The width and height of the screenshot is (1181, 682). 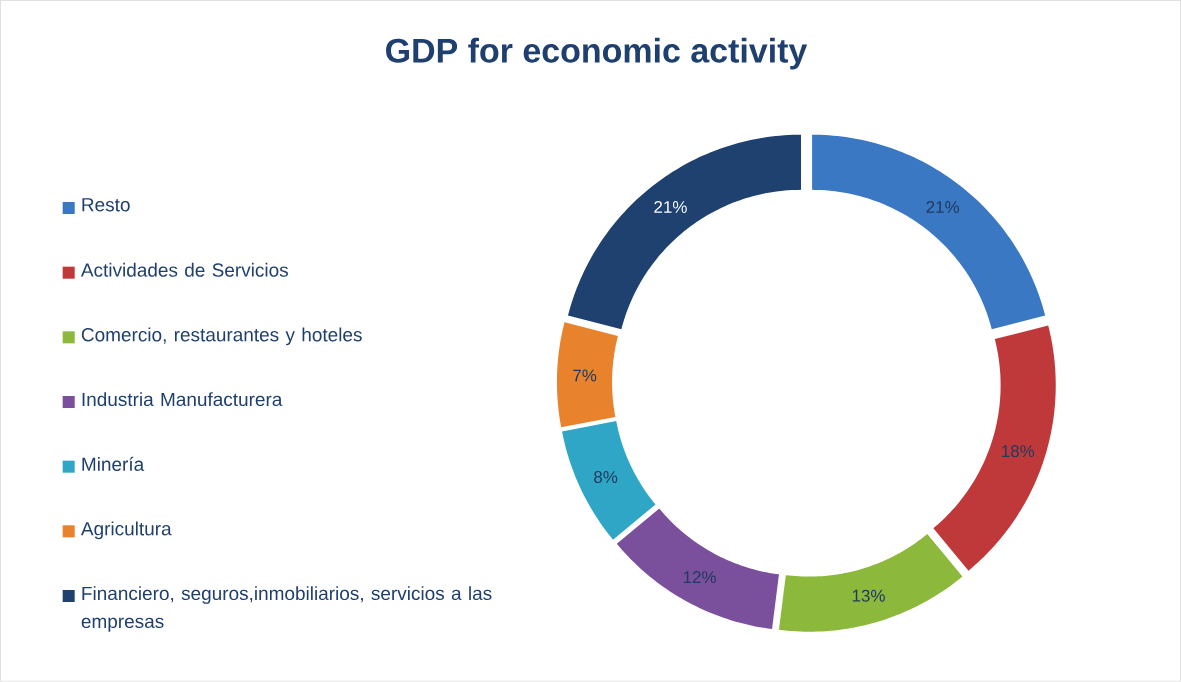 What do you see at coordinates (606, 477) in the screenshot?
I see `data-label: 8%` at bounding box center [606, 477].